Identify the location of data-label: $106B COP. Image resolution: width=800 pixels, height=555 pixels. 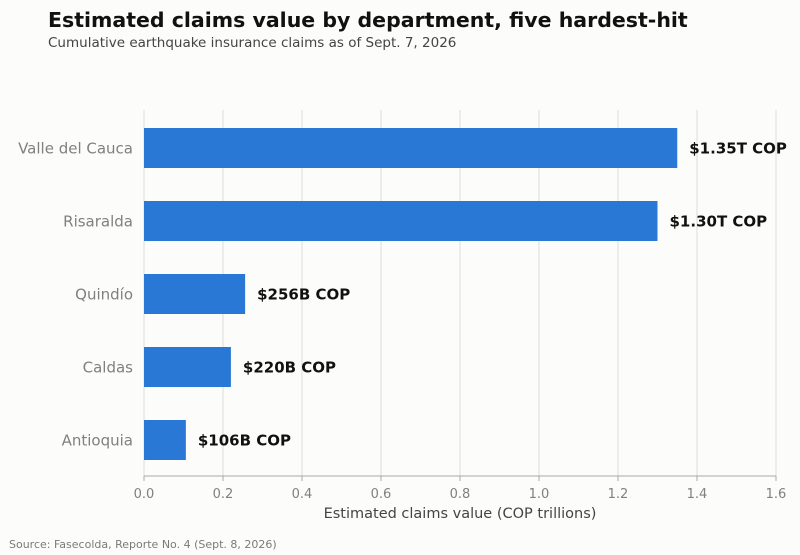
(244, 441).